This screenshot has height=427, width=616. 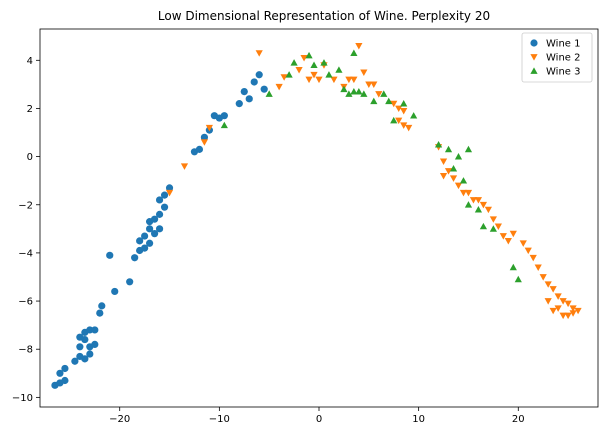 What do you see at coordinates (518, 419) in the screenshot?
I see `x-tick-label: 20` at bounding box center [518, 419].